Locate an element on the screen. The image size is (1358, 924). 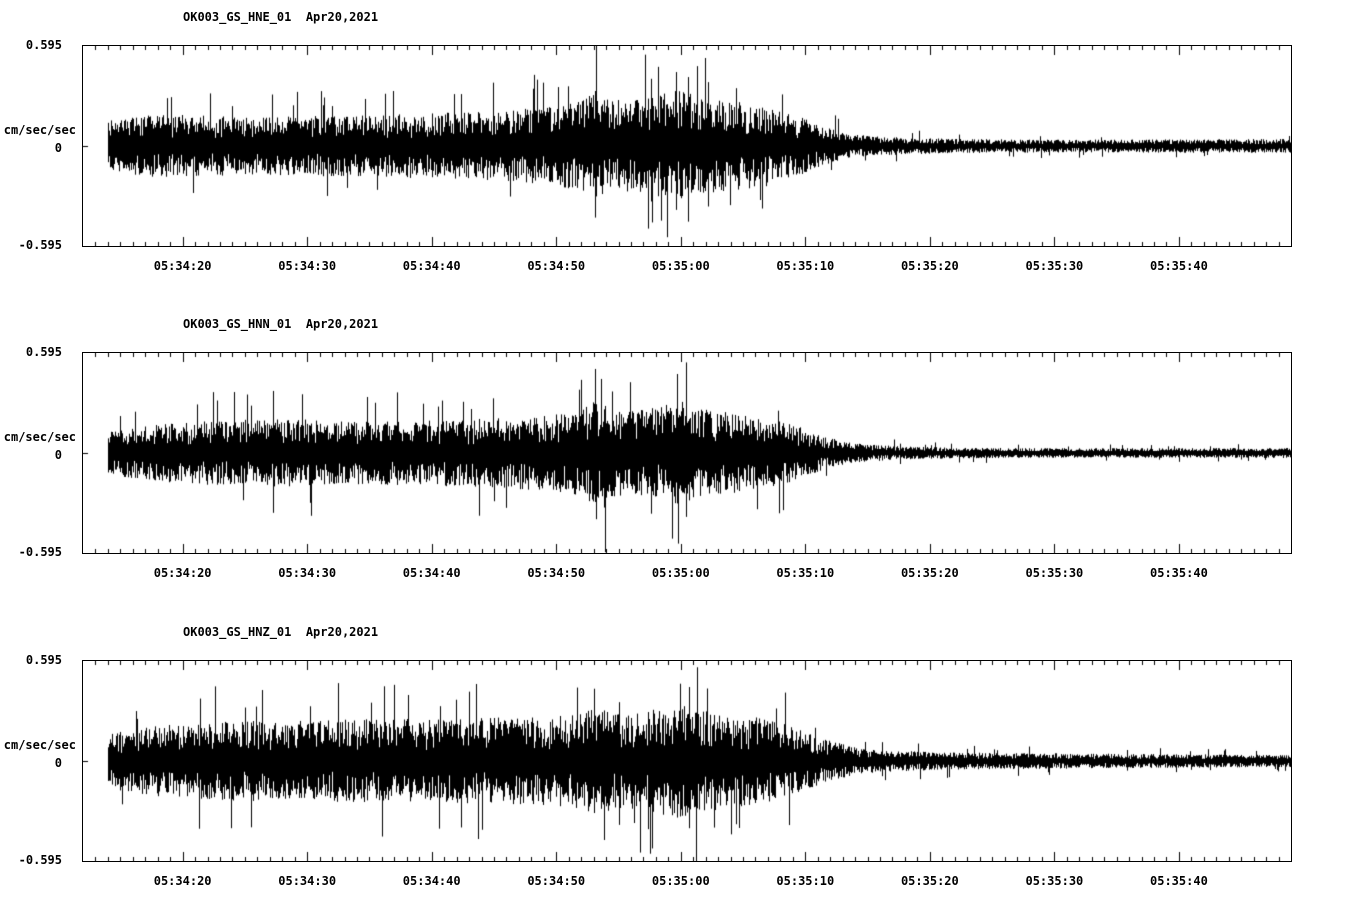
panel-title: OK003_GS_HNN_01 Apr20,2021 is located at coordinates (281, 324).